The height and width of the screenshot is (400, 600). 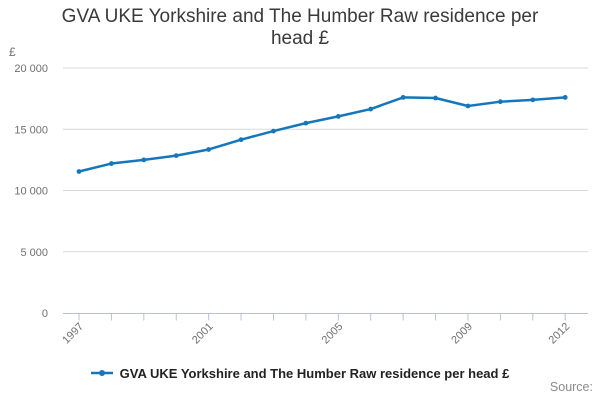 What do you see at coordinates (101, 373) in the screenshot?
I see `legend-series-marker-icon` at bounding box center [101, 373].